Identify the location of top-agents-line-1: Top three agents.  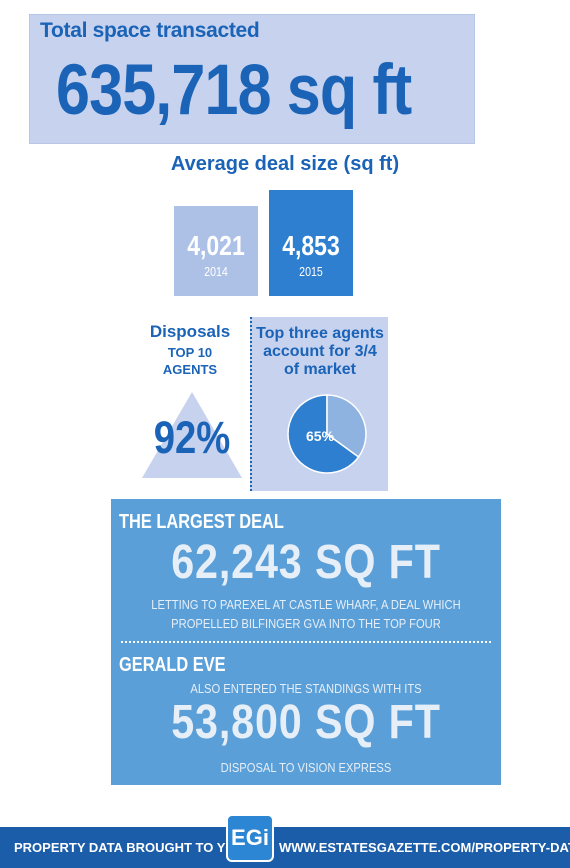
(320, 333).